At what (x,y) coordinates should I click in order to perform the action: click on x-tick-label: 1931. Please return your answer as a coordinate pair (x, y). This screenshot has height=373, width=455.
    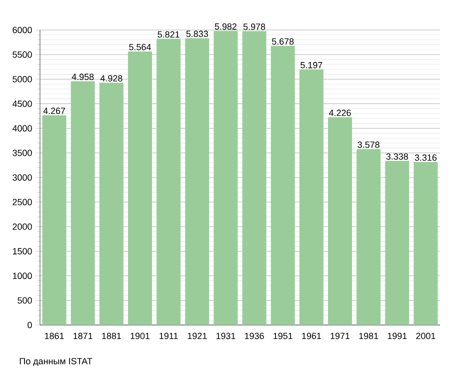
    Looking at the image, I should click on (226, 336).